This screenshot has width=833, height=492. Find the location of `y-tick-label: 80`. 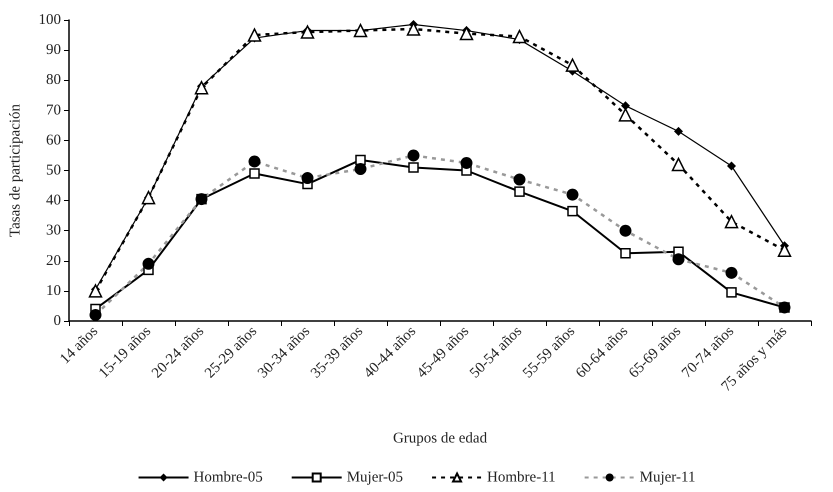

y-tick-label: 80 is located at coordinates (53, 80).